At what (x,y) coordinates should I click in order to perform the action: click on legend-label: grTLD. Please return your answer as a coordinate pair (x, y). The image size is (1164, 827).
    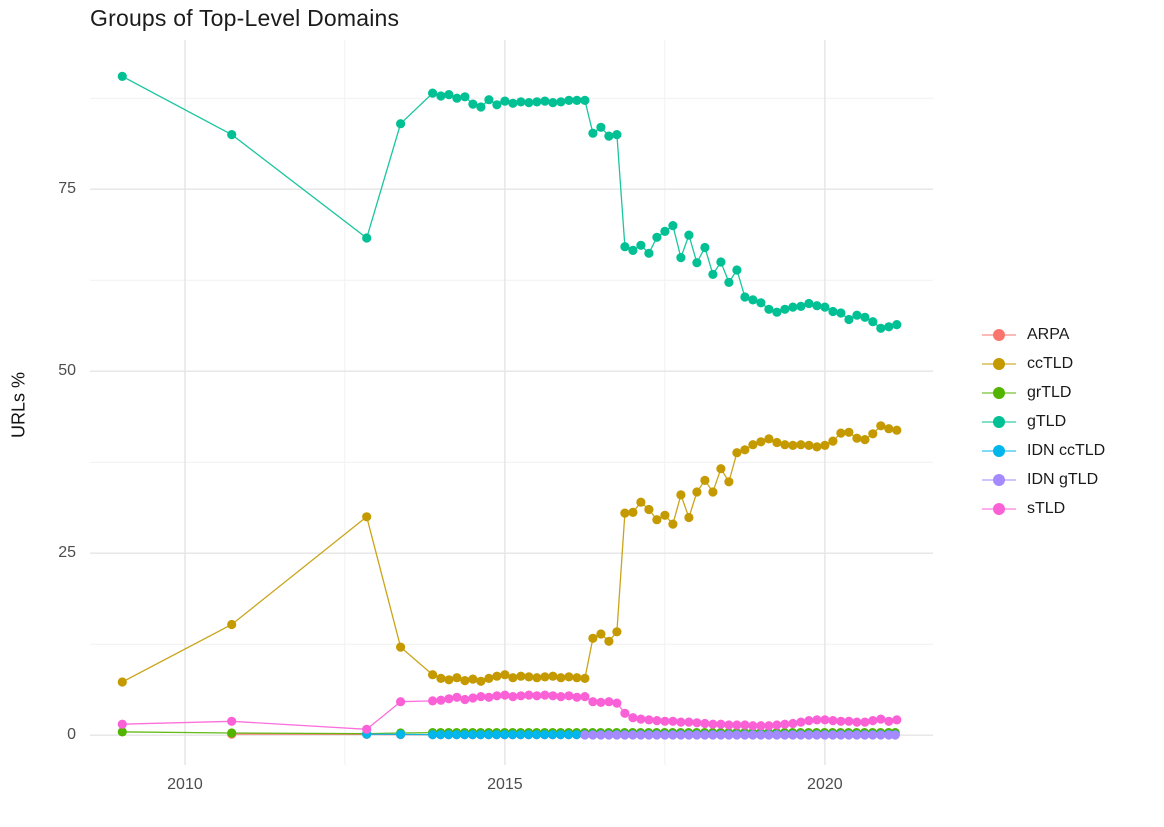
    Looking at the image, I should click on (1049, 392).